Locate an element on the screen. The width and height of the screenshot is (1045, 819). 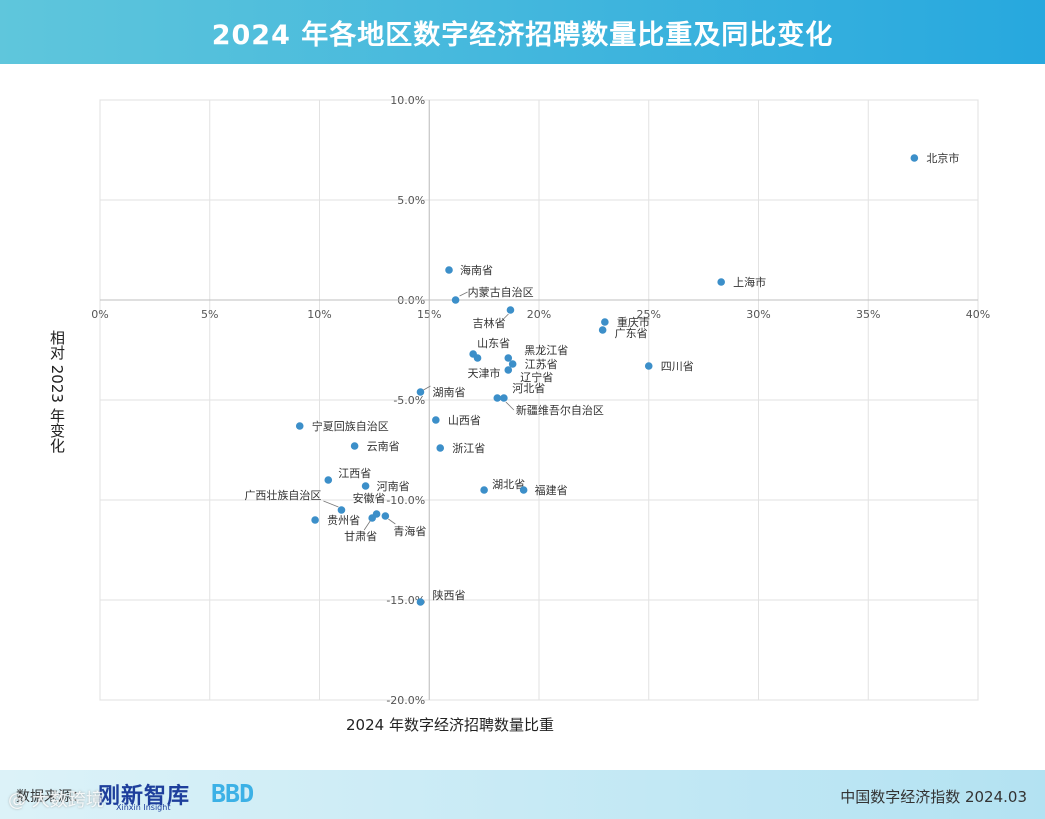
data-label: 吉林省 is located at coordinates (488, 323).